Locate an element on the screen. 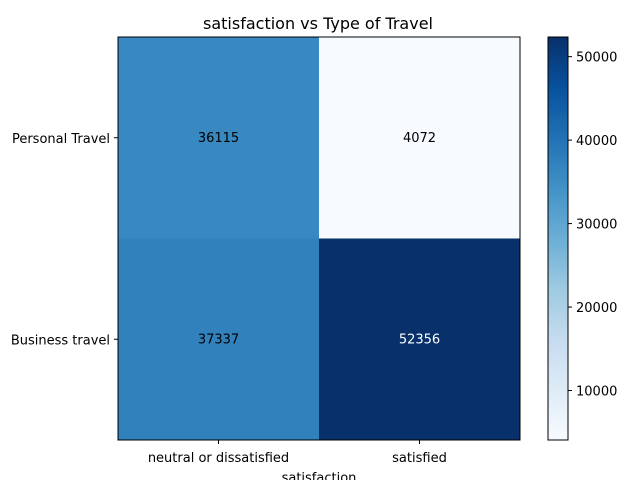 The height and width of the screenshot is (480, 640). x-tick-label: satisfied is located at coordinates (419, 458).